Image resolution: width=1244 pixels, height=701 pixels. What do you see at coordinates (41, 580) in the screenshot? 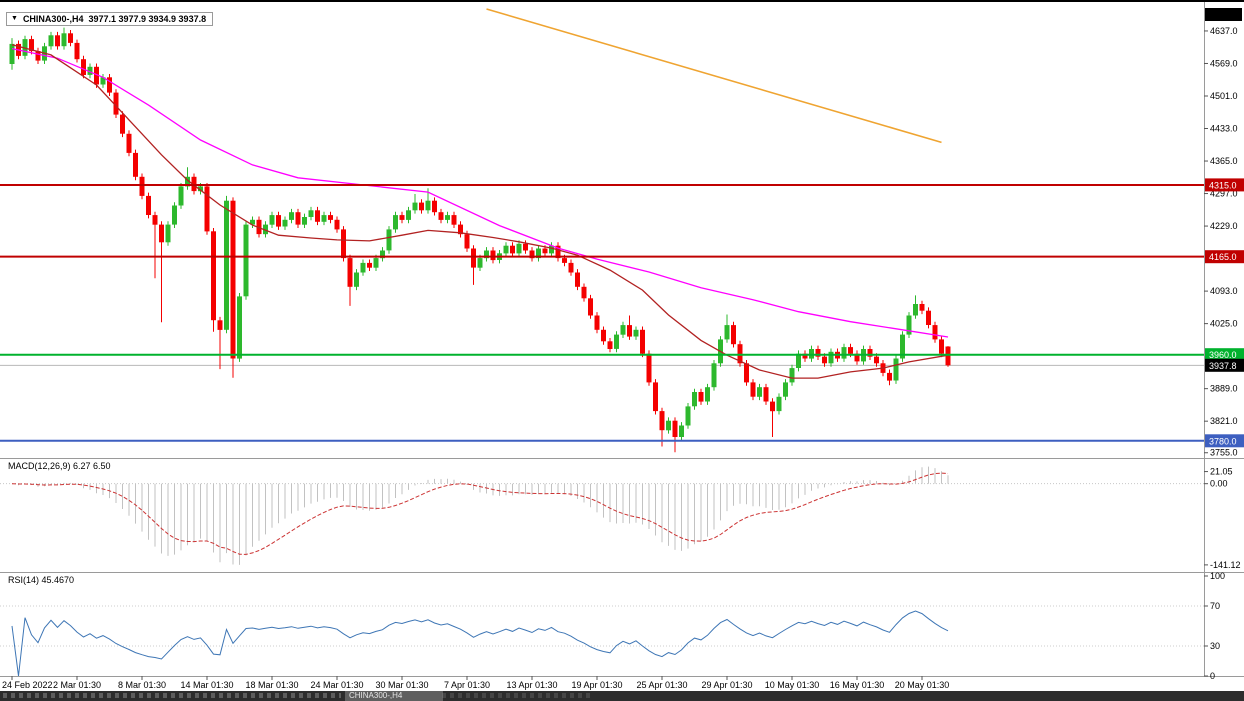
I see `rsi-indicator-label: RSI(14) 45.4670` at bounding box center [41, 580].